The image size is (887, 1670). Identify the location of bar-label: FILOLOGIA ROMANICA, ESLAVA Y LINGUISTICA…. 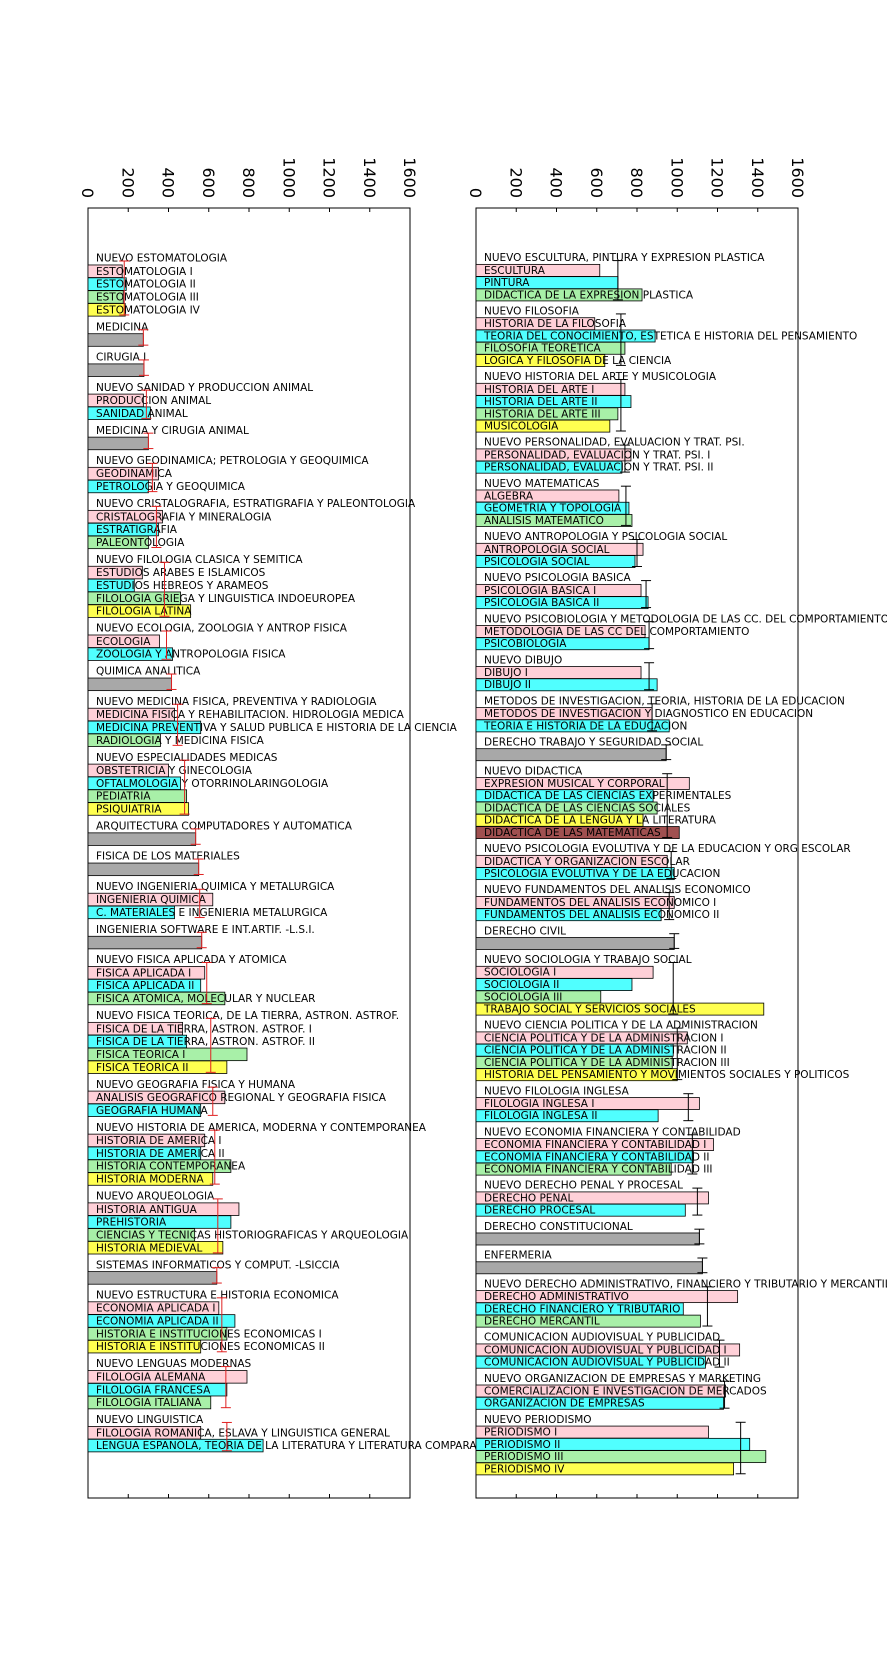
(243, 1433).